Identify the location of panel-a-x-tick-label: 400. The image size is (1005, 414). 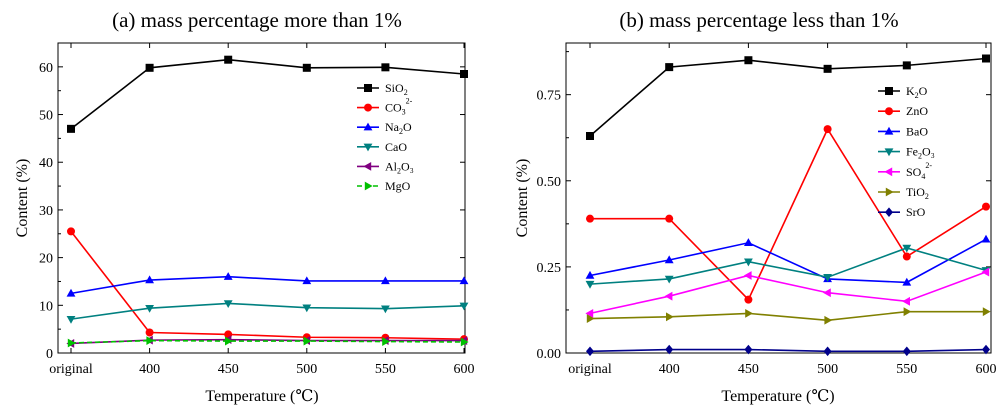
(149, 369).